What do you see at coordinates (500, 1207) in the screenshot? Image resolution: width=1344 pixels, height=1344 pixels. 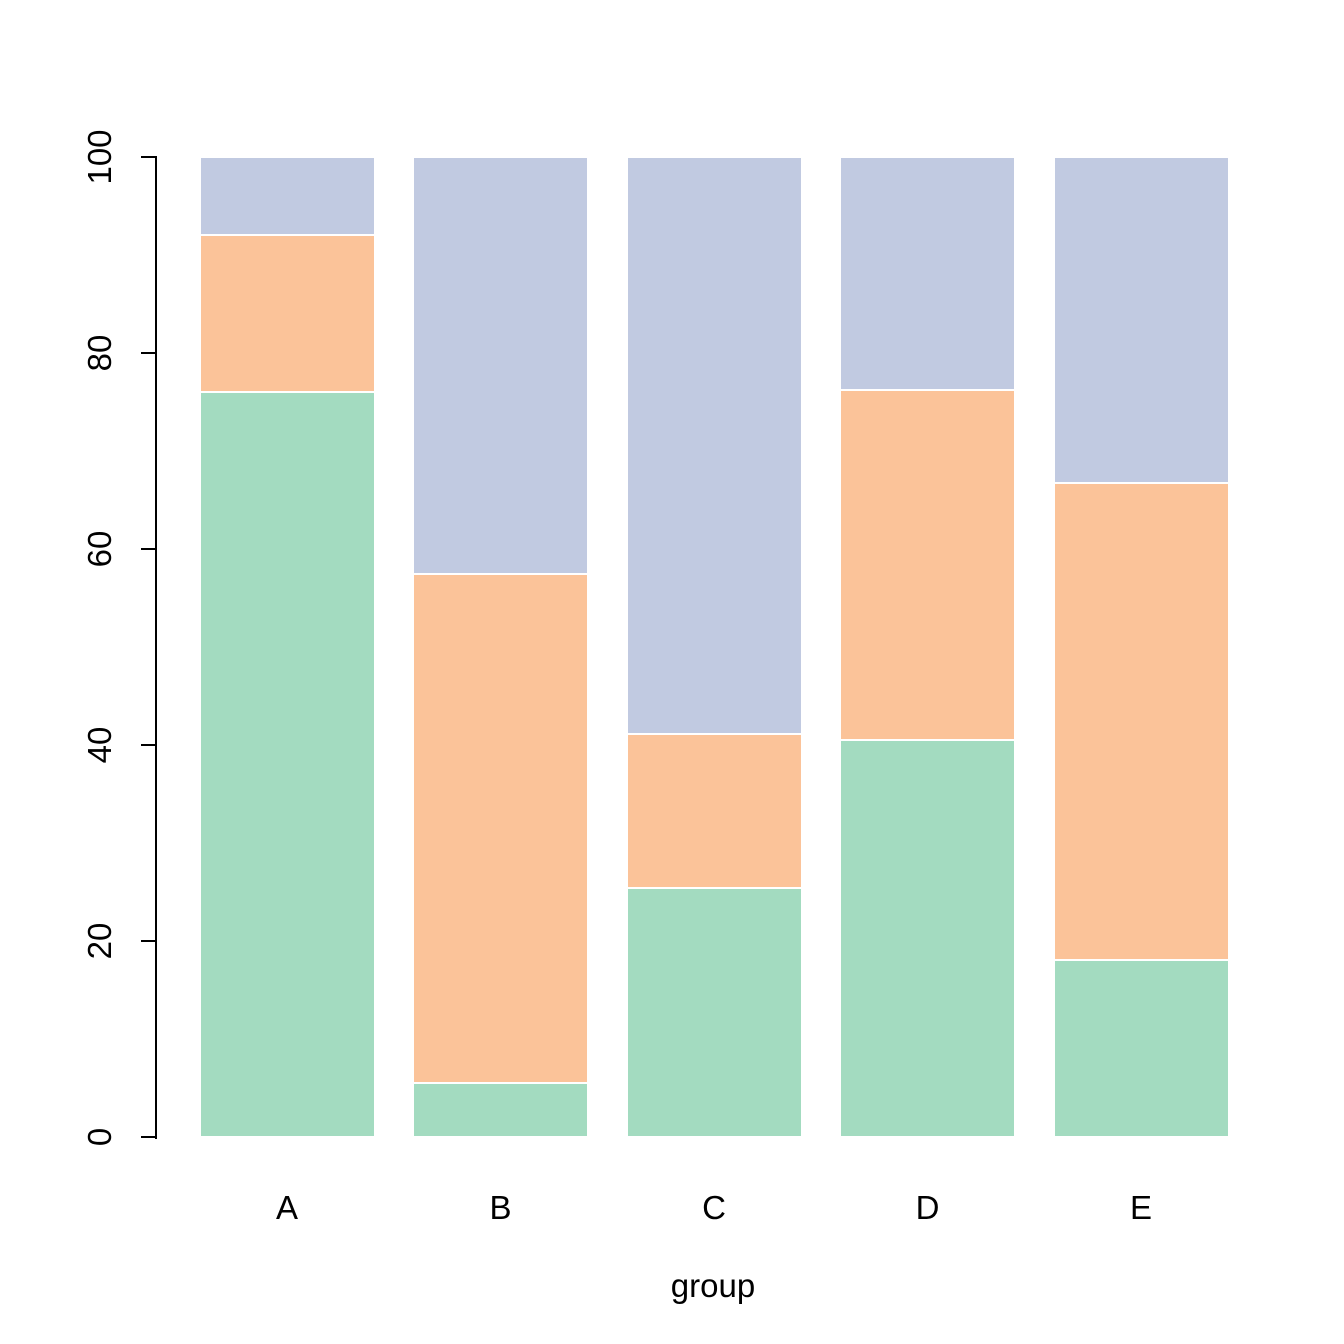 I see `x-axis-category-label: B` at bounding box center [500, 1207].